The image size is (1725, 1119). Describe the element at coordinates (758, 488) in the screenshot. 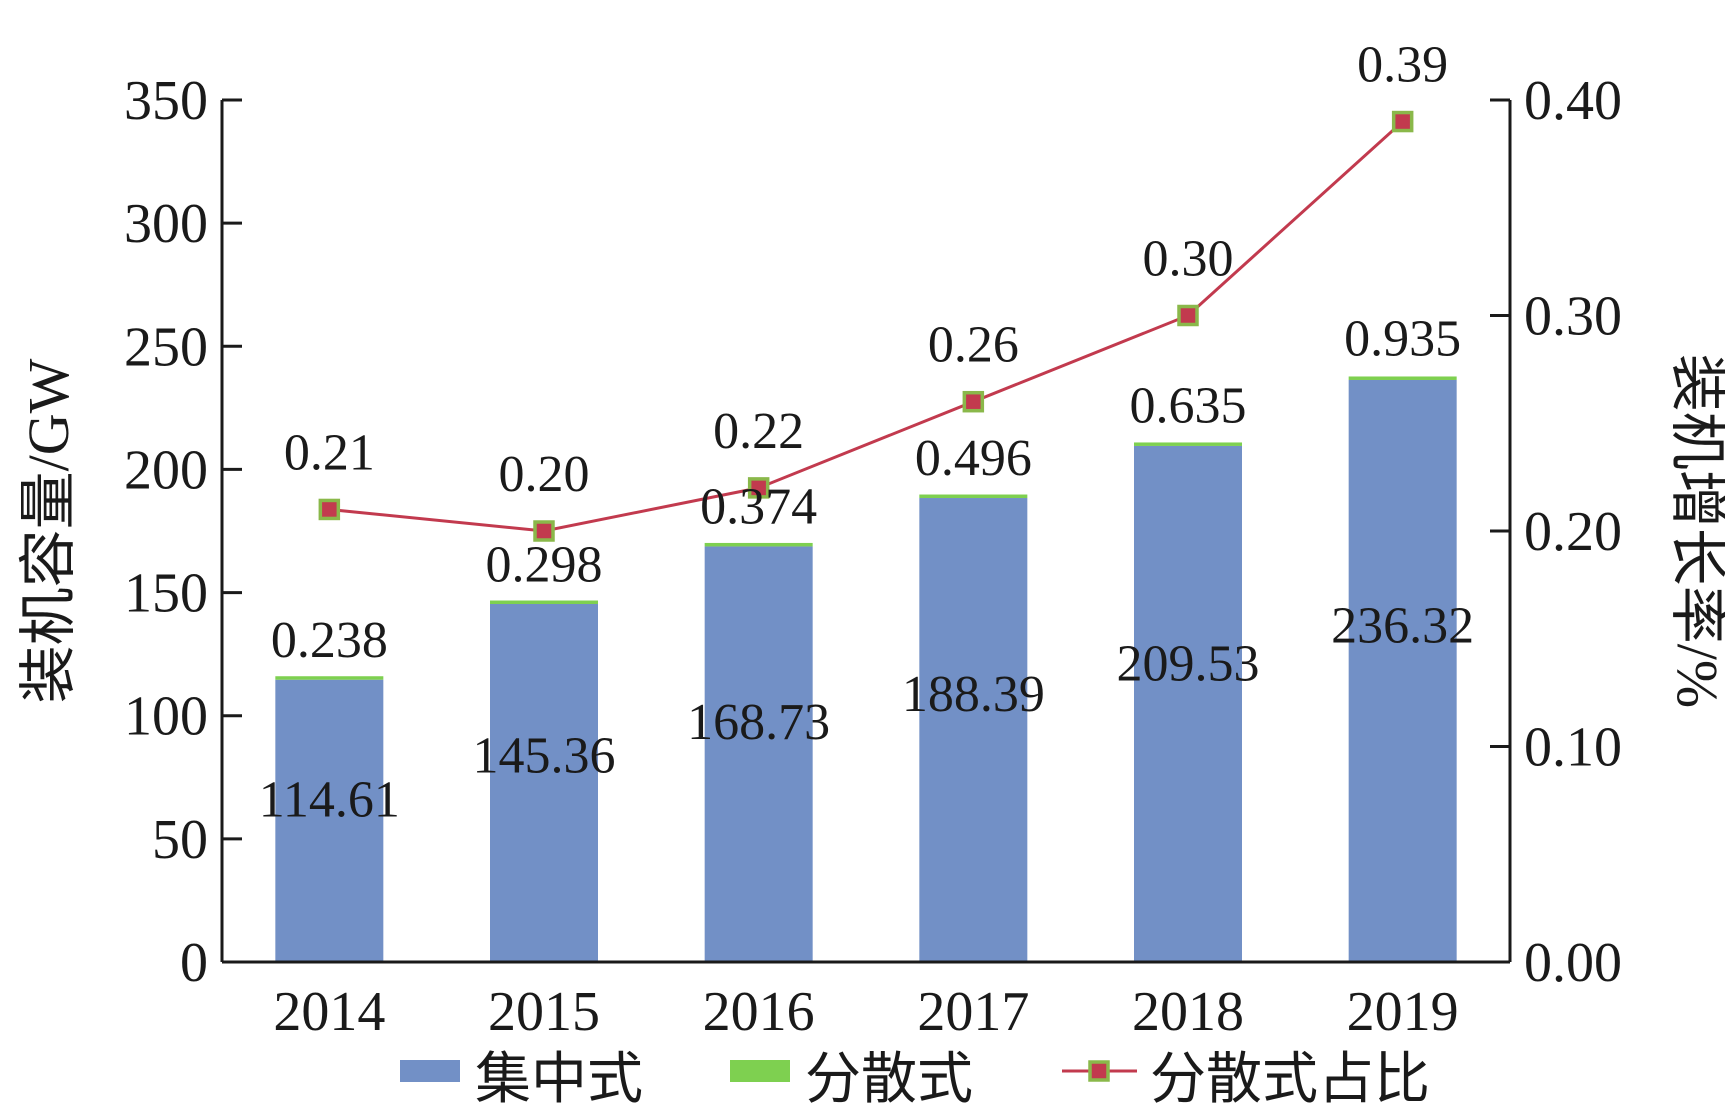

I see `point-distributed-share-2016` at that location.